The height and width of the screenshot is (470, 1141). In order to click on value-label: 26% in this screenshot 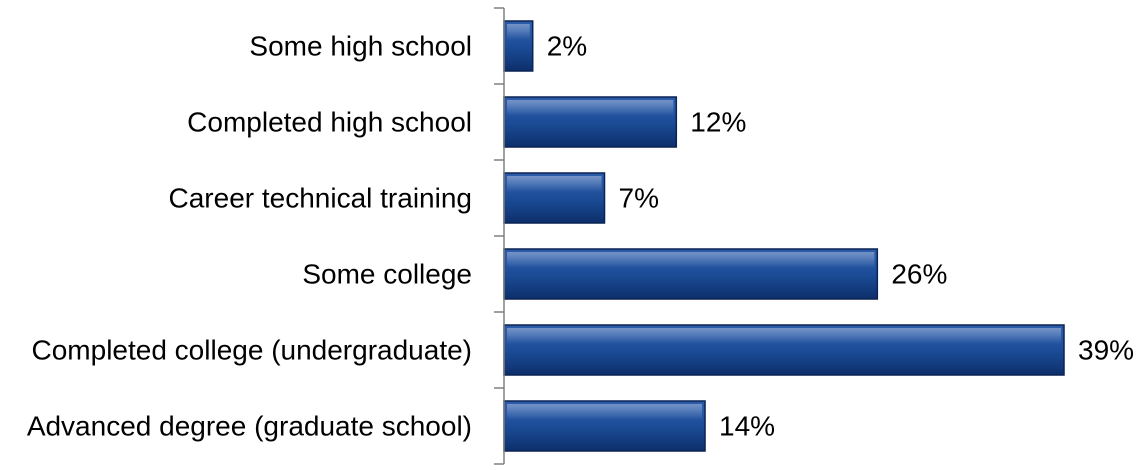, I will do `click(919, 274)`.